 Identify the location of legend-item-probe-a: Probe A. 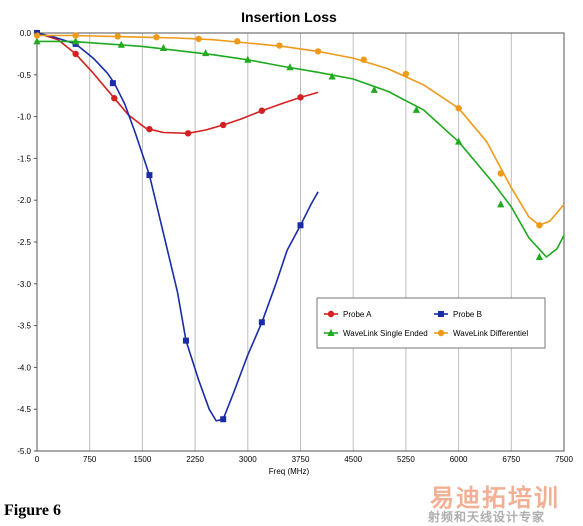
(348, 314).